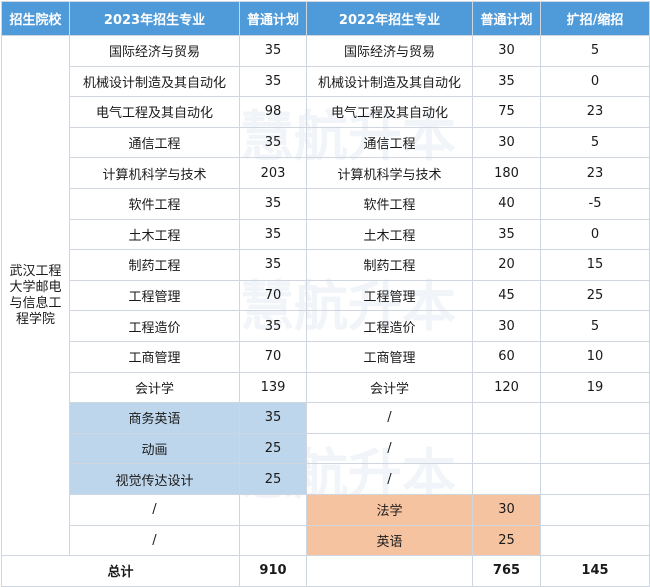  I want to click on total-change: 145, so click(595, 571).